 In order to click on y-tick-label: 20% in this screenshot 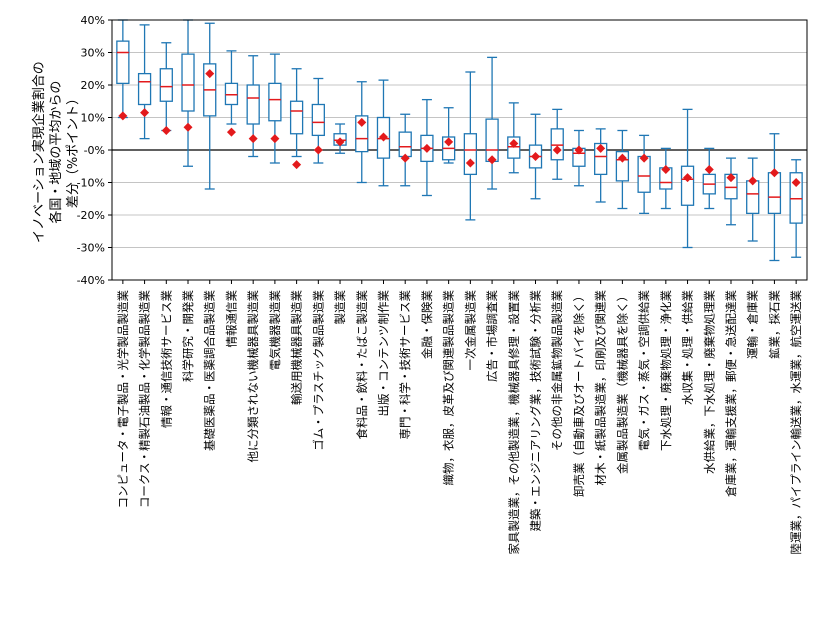, I will do `click(93, 85)`.